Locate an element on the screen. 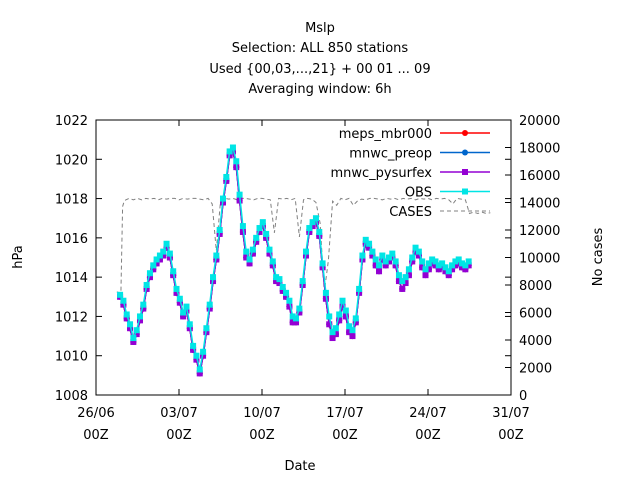 This screenshot has width=640, height=480. chart-subtitle-3: Averaging window: 6h is located at coordinates (320, 89).